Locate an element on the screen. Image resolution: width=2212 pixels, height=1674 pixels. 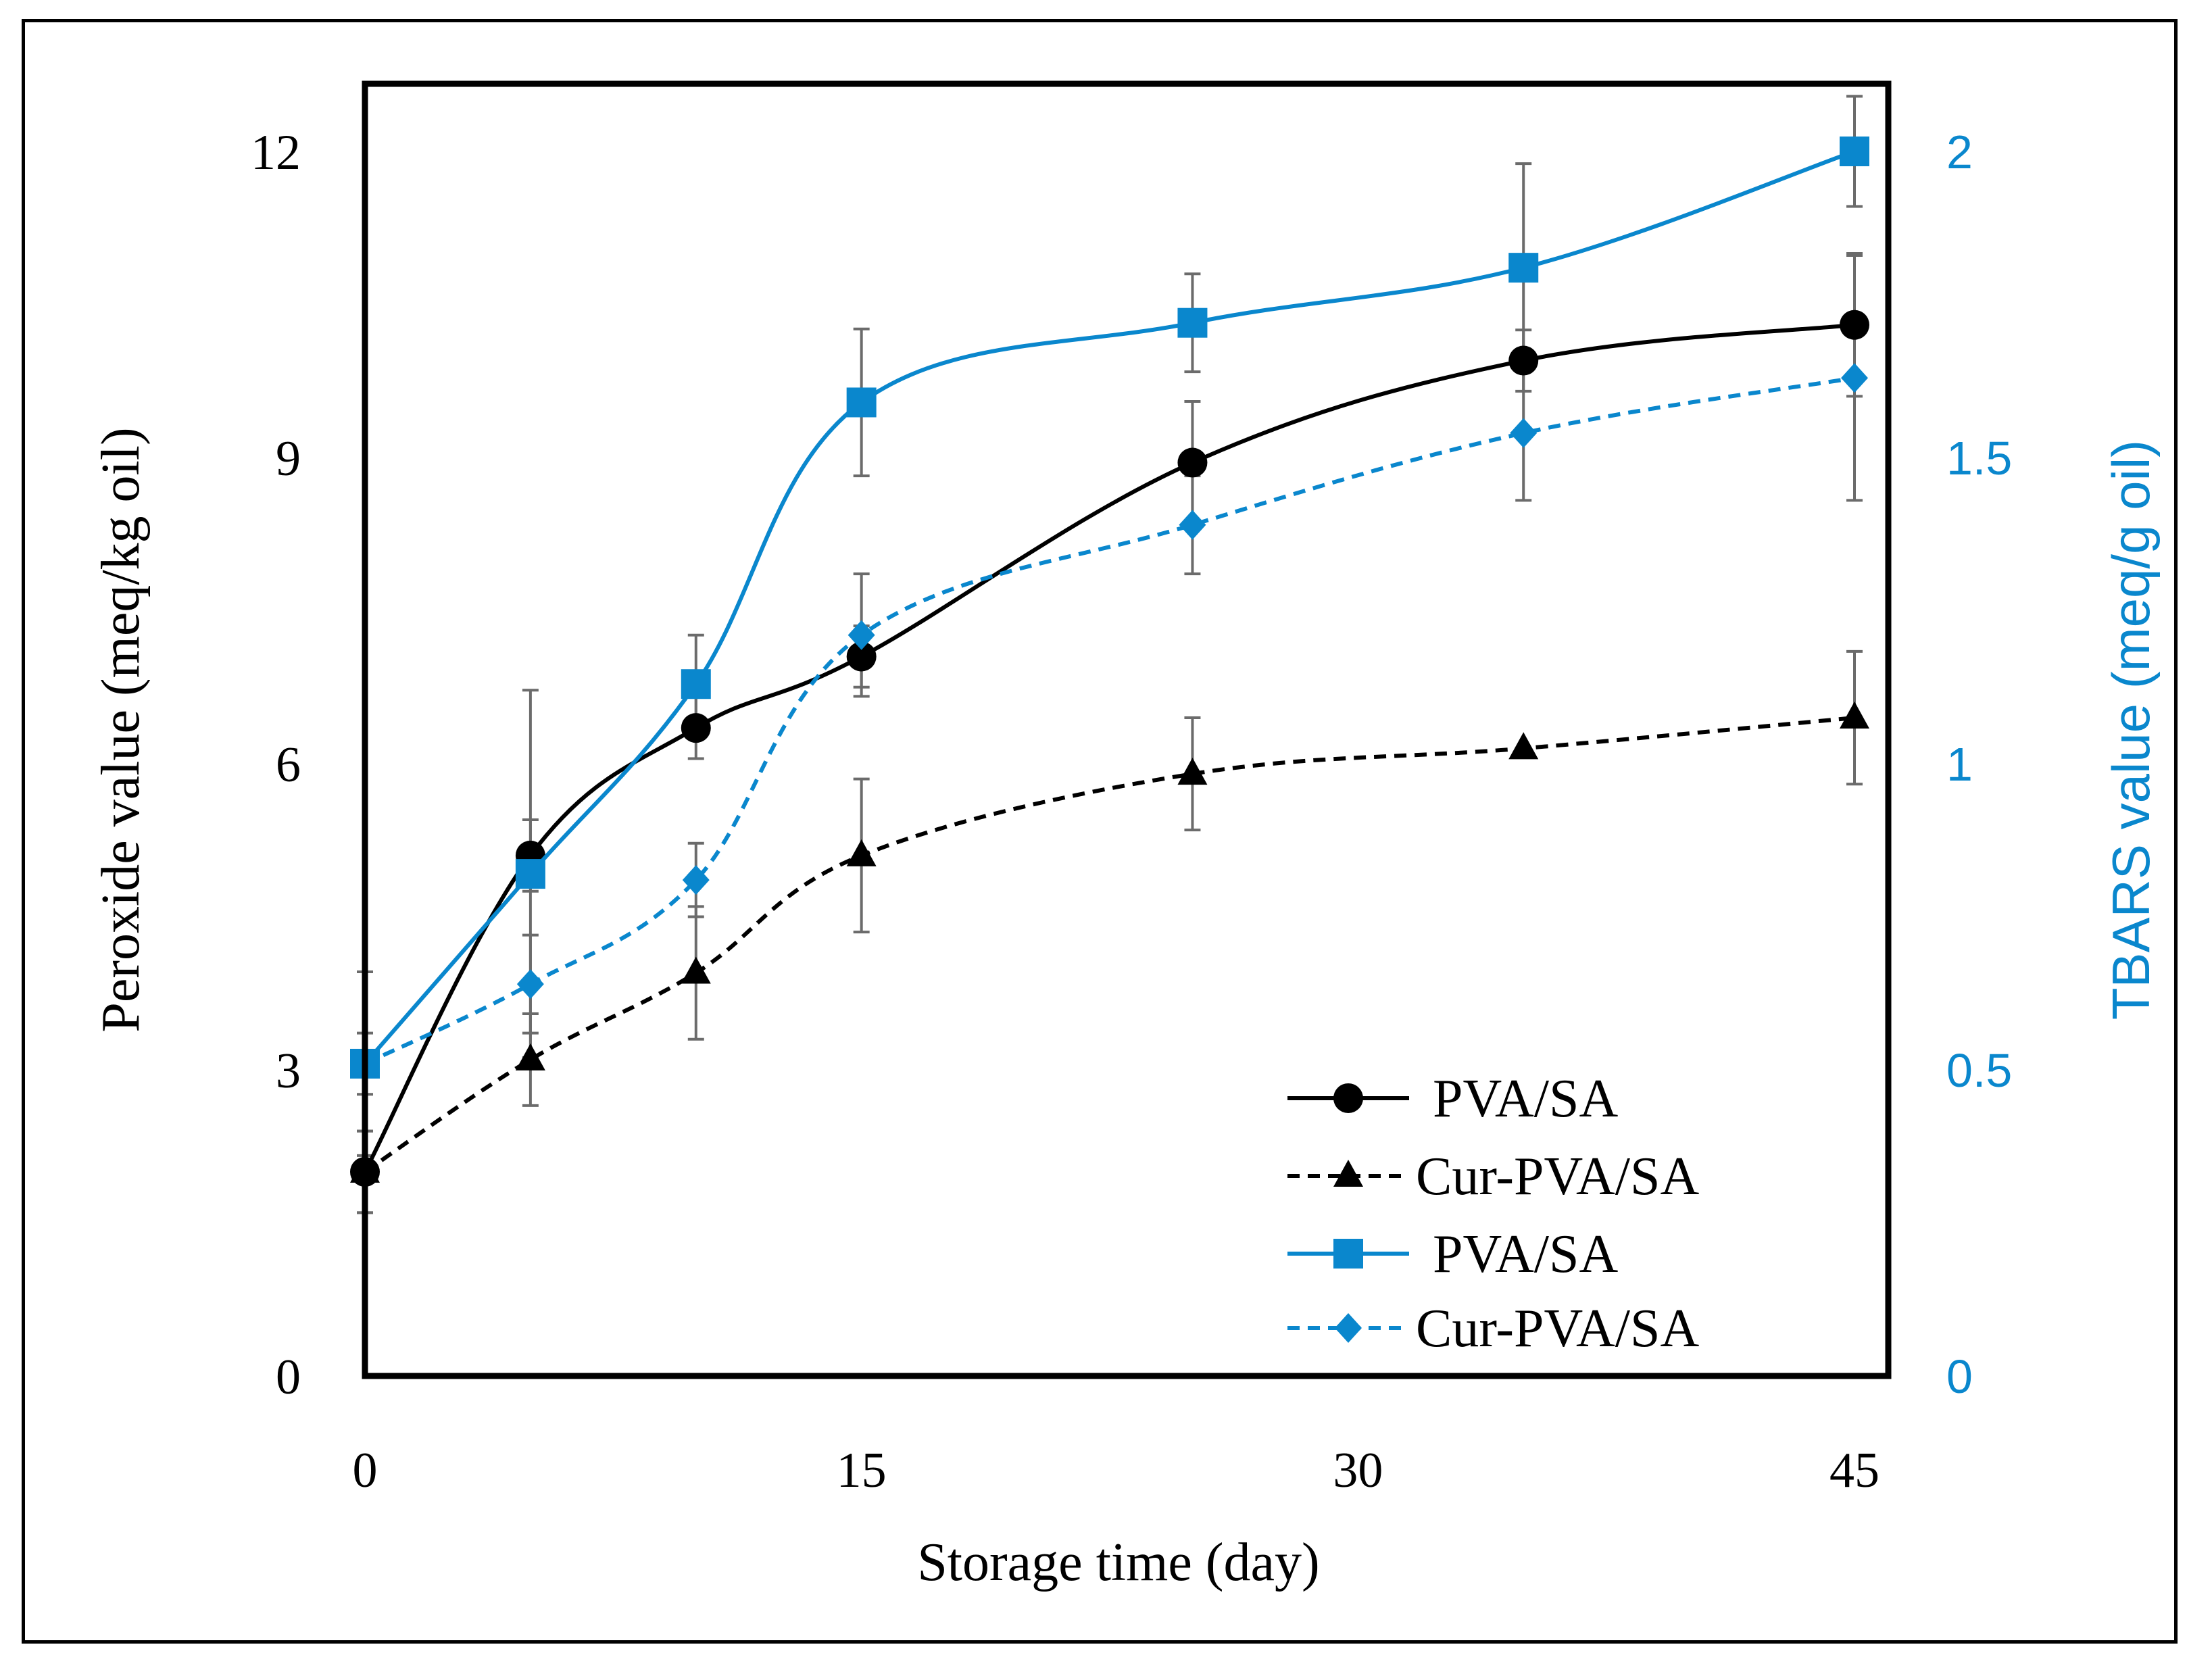
y-left-tick-label: 6 is located at coordinates (288, 765).